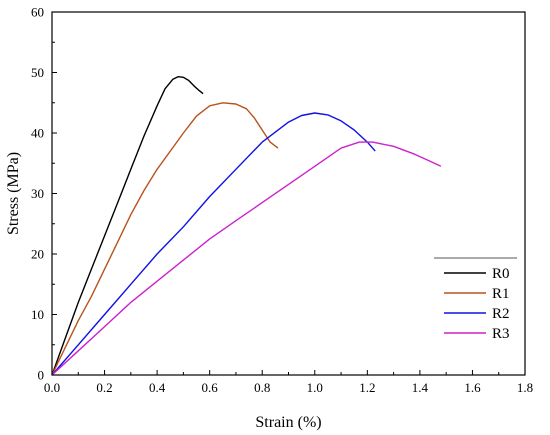 Image resolution: width=550 pixels, height=435 pixels. I want to click on legend-label-r3: R3, so click(501, 334).